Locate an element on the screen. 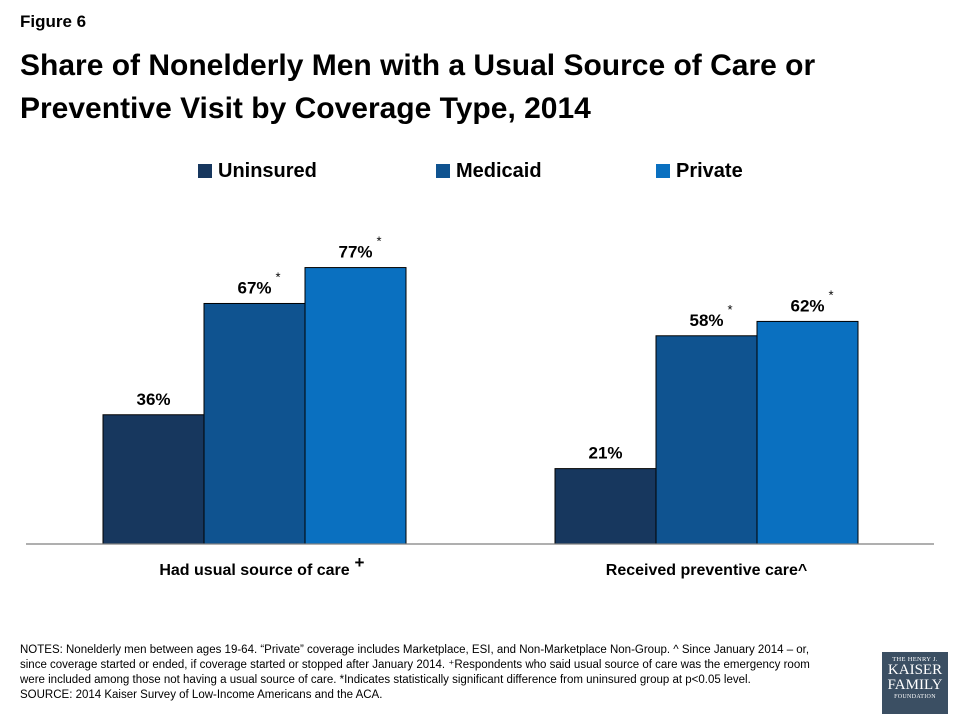 Image resolution: width=960 pixels, height=720 pixels. data-label: 36% is located at coordinates (153, 399).